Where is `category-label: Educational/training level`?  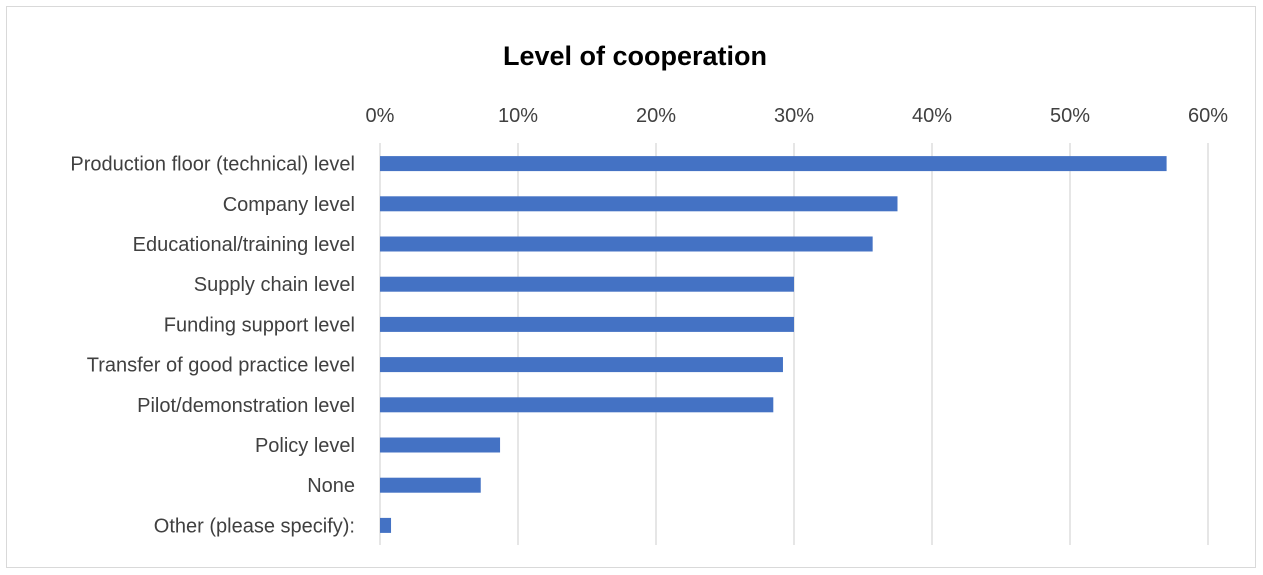 category-label: Educational/training level is located at coordinates (244, 245).